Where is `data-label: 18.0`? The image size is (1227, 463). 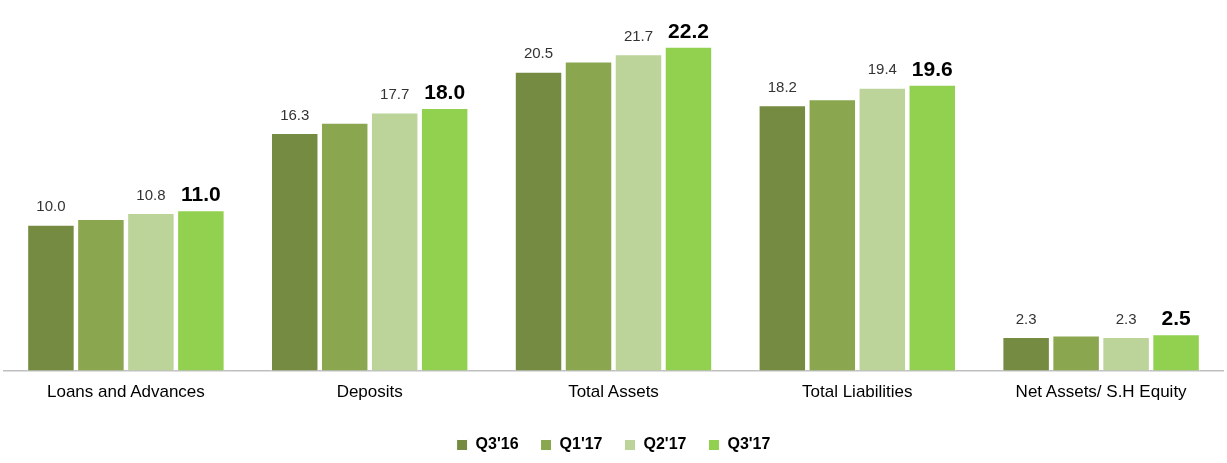
data-label: 18.0 is located at coordinates (445, 92).